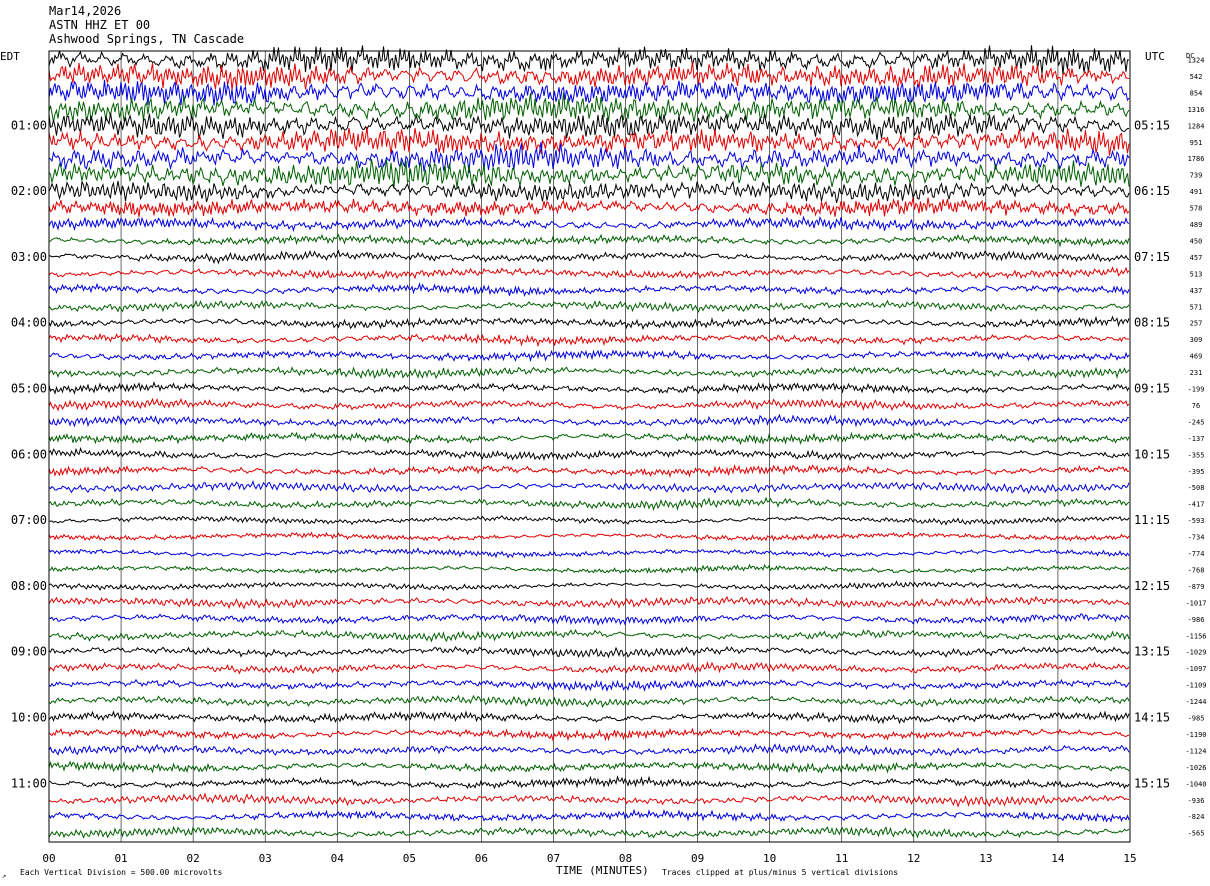 The width and height of the screenshot is (1210, 886). What do you see at coordinates (1155, 56) in the screenshot?
I see `utc-label: UTC` at bounding box center [1155, 56].